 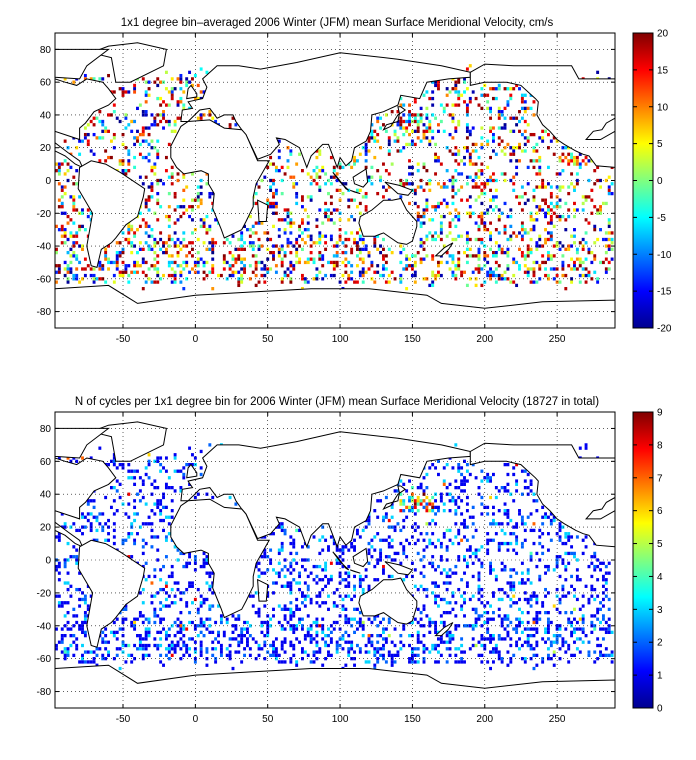 What do you see at coordinates (660, 709) in the screenshot?
I see `colorbar-tick-label: 0` at bounding box center [660, 709].